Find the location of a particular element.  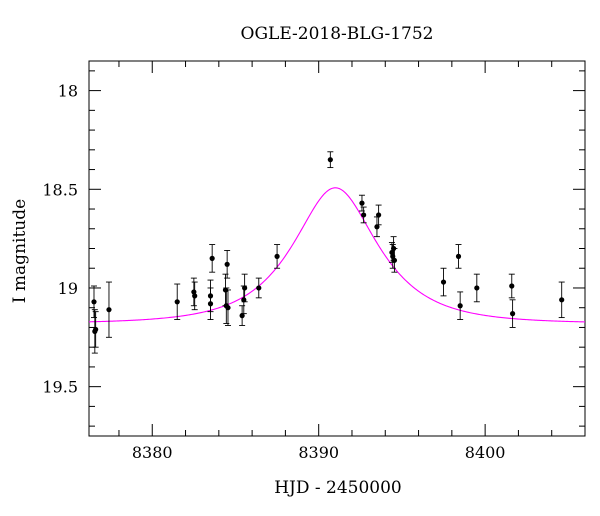

x-tick-label: 8390 is located at coordinates (318, 452).